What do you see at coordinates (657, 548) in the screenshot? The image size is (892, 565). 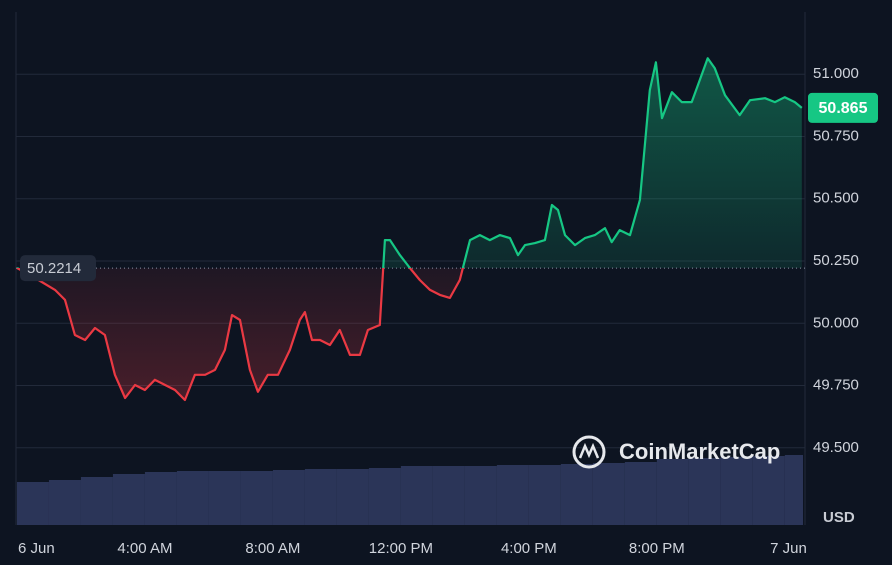 I see `x-tick-label: 8:00 PM` at bounding box center [657, 548].